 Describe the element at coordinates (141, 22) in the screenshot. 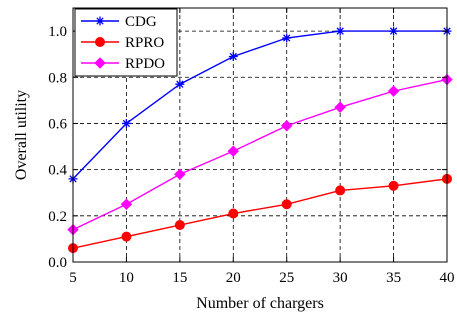

I see `legend-label: CDG` at that location.